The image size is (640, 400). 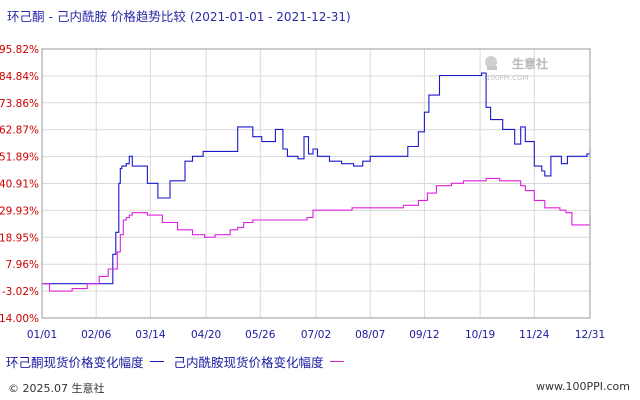 I want to click on watermark-url: 100PPI.COM, so click(x=507, y=78).